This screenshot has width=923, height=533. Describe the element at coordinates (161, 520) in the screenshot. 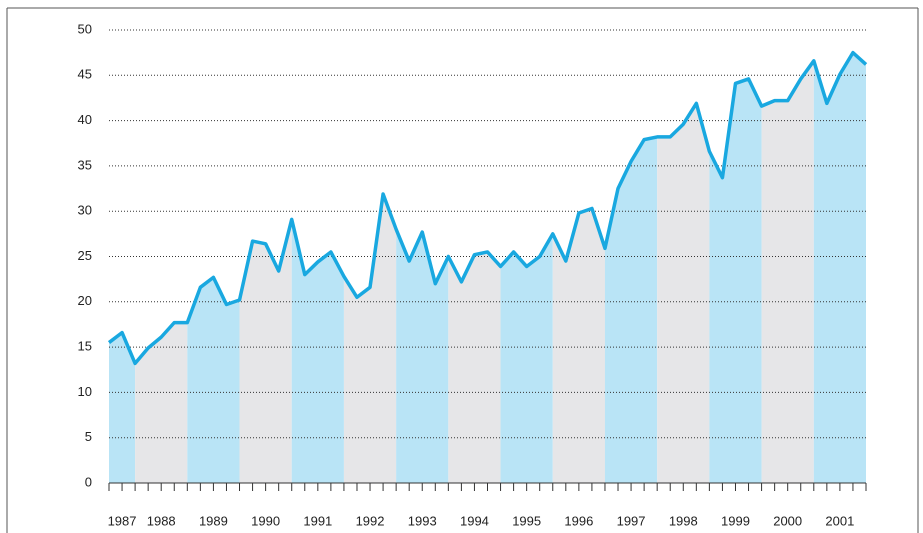

I see `x-band-label: 1988` at that location.